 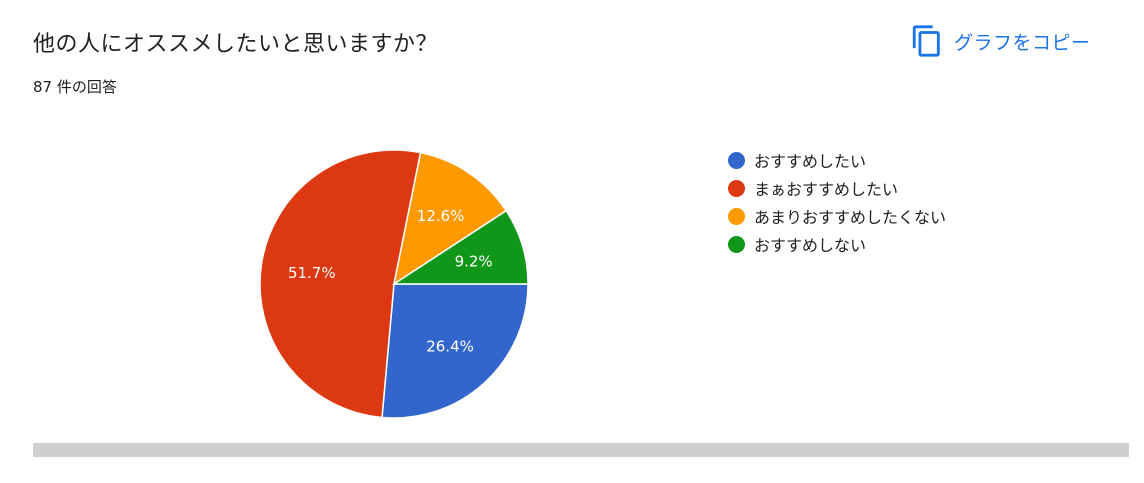 I want to click on slice-value-label: 26.4%, so click(x=450, y=346).